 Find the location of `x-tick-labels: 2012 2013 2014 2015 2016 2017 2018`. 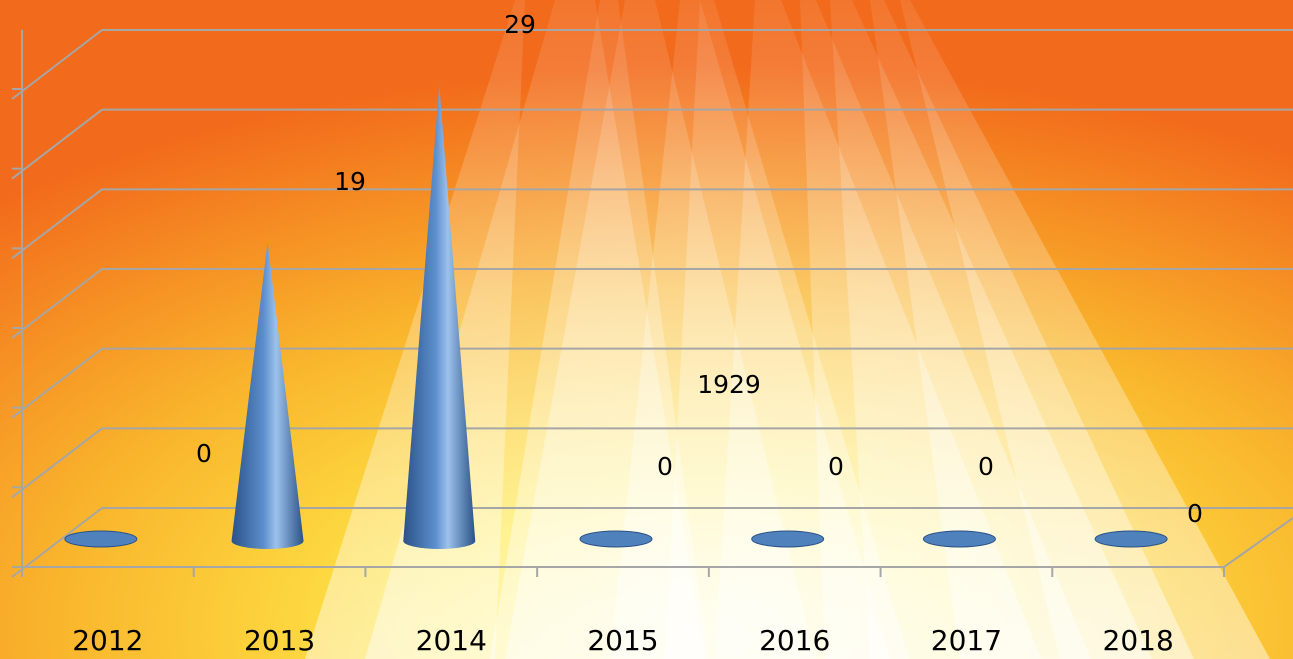

x-tick-labels: 2012 2013 2014 2015 2016 2017 2018 is located at coordinates (623, 640).